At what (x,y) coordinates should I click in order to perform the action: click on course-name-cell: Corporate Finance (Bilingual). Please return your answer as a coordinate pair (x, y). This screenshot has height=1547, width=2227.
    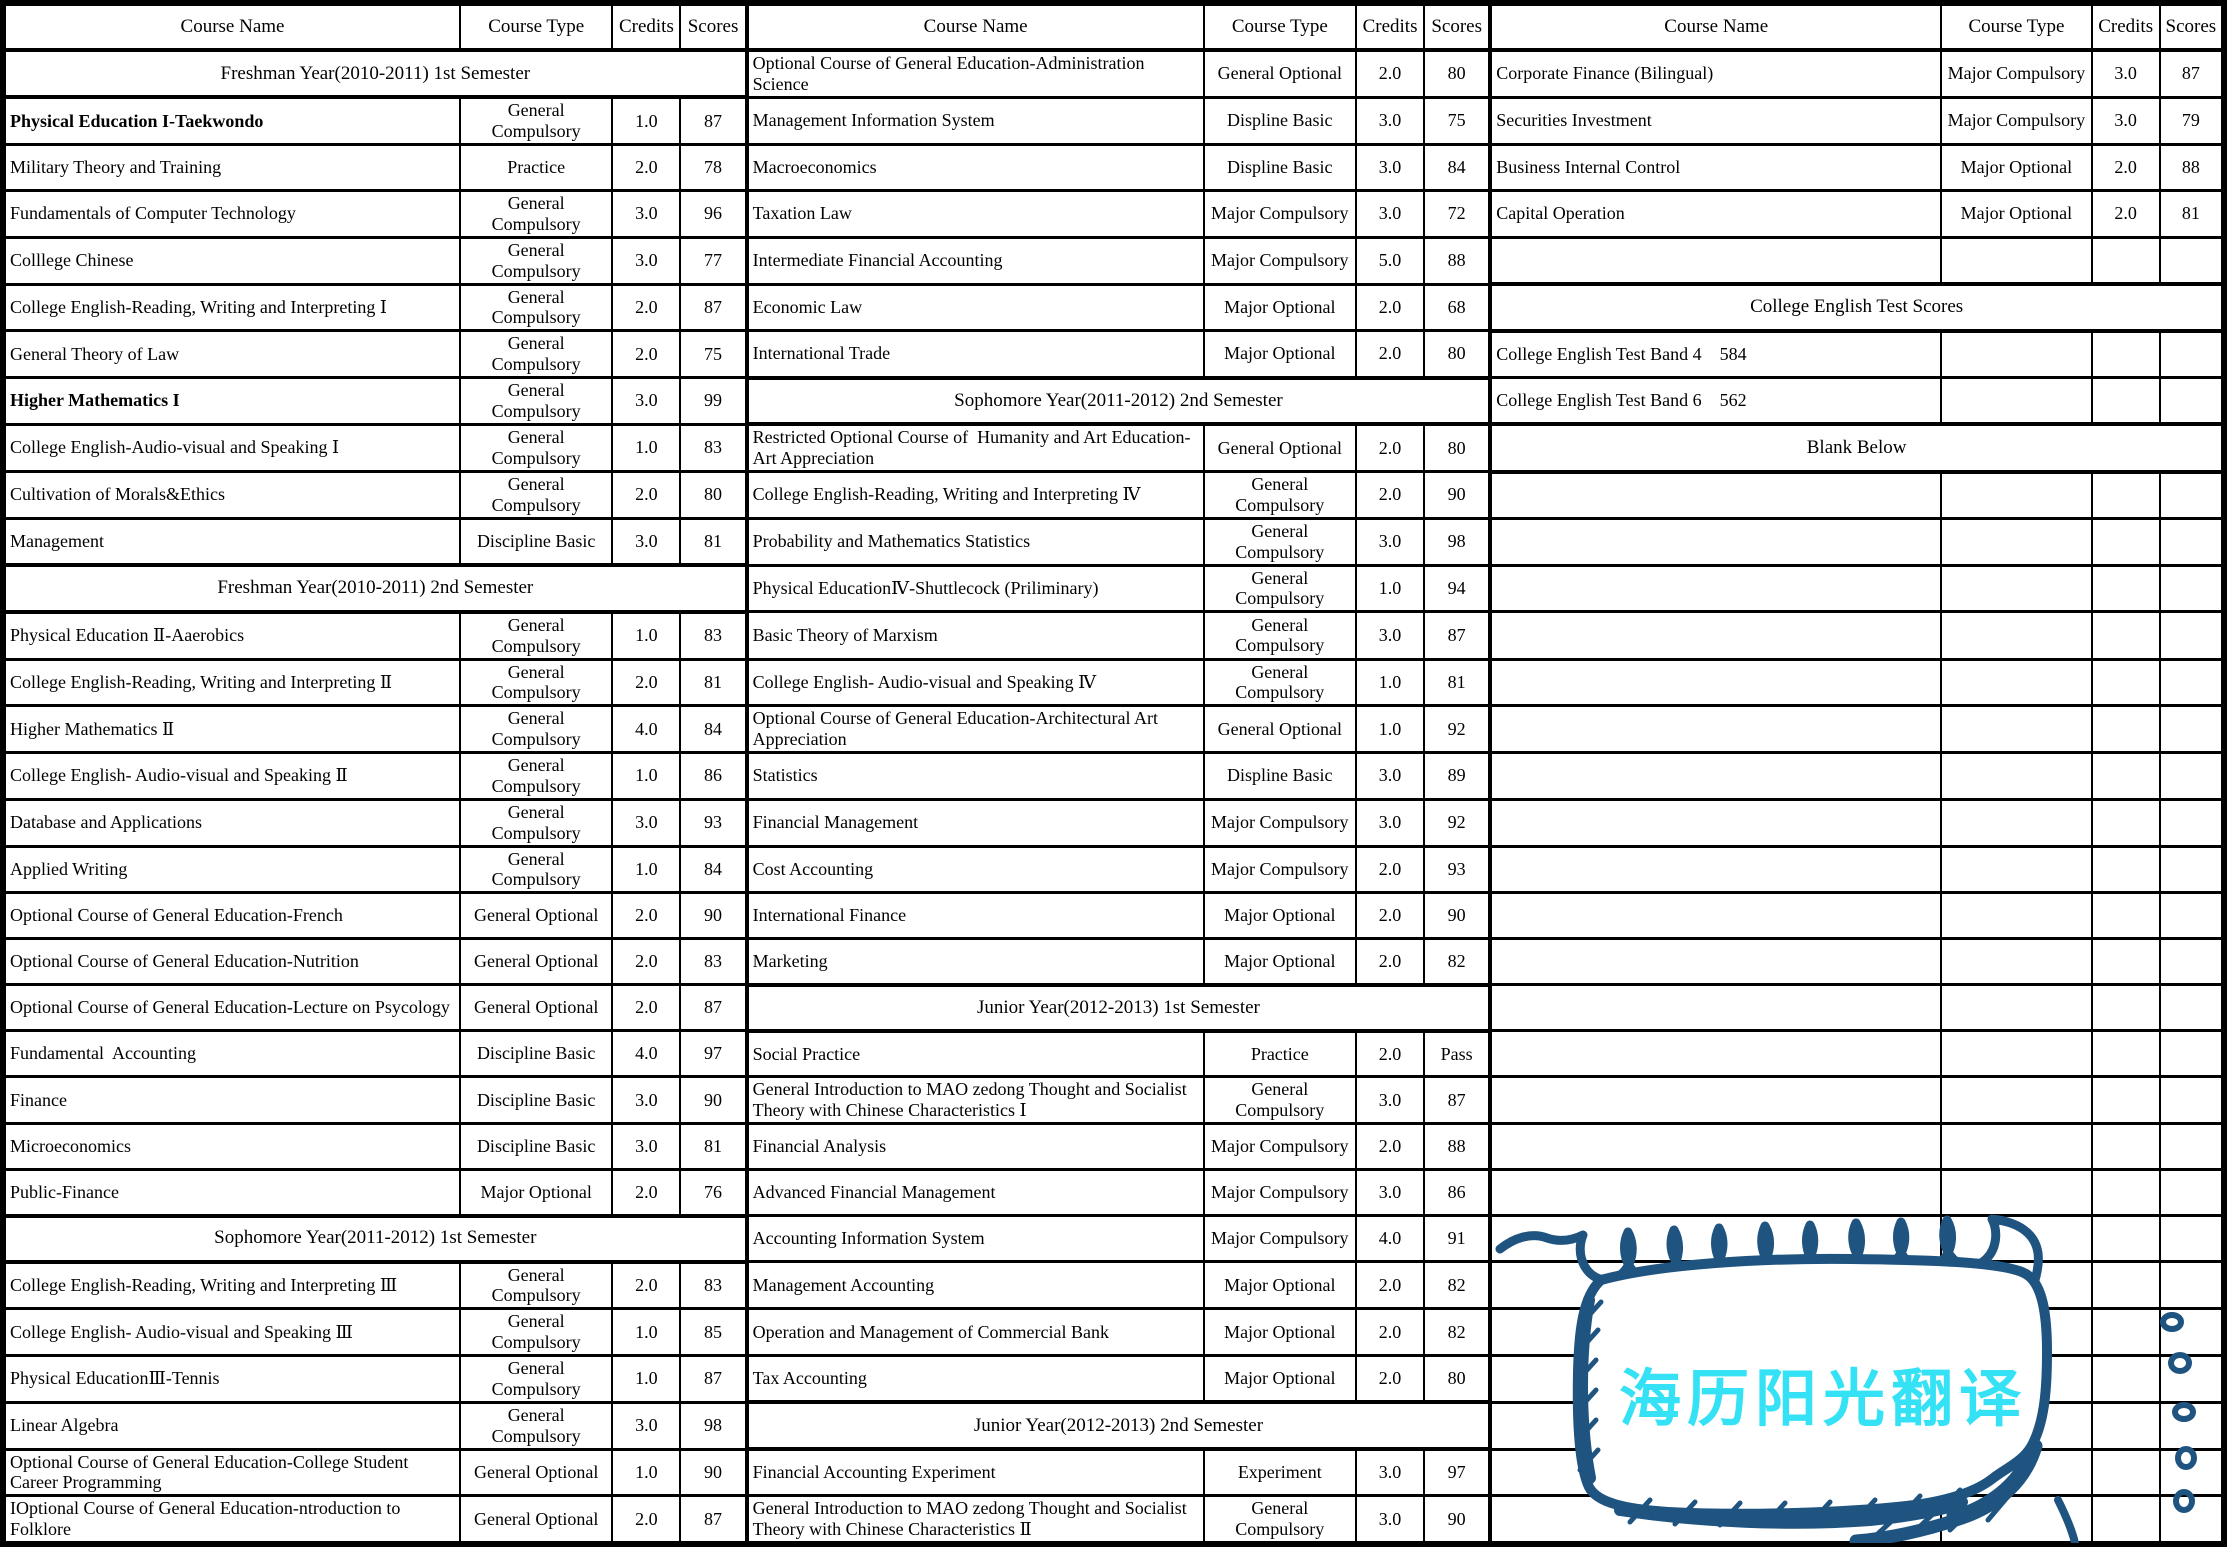
    Looking at the image, I should click on (1715, 73).